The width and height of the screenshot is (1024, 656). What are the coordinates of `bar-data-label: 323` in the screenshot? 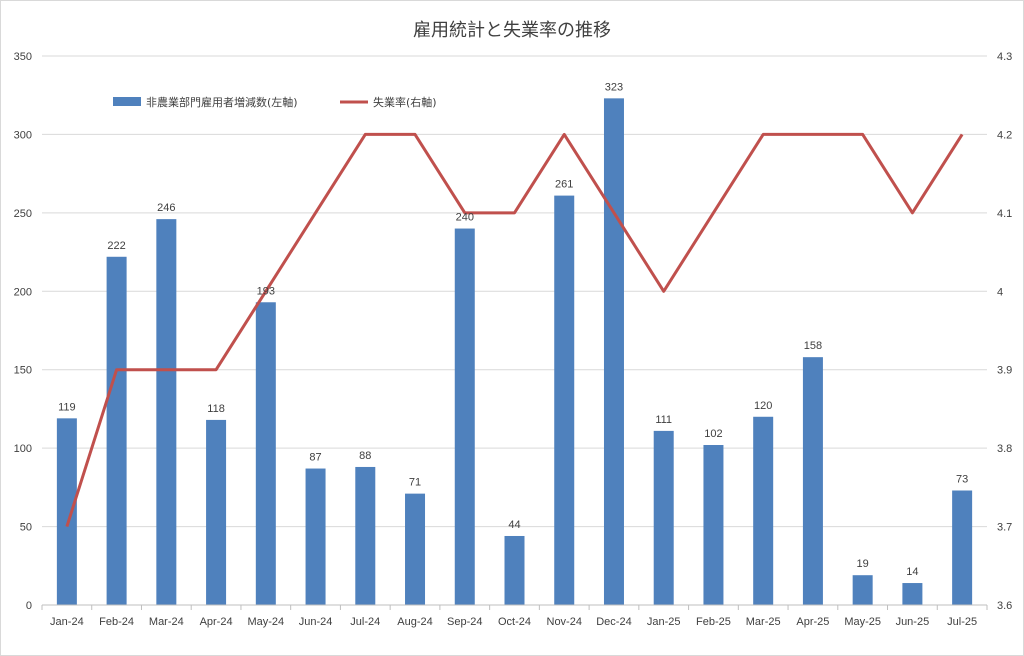 It's located at (614, 87).